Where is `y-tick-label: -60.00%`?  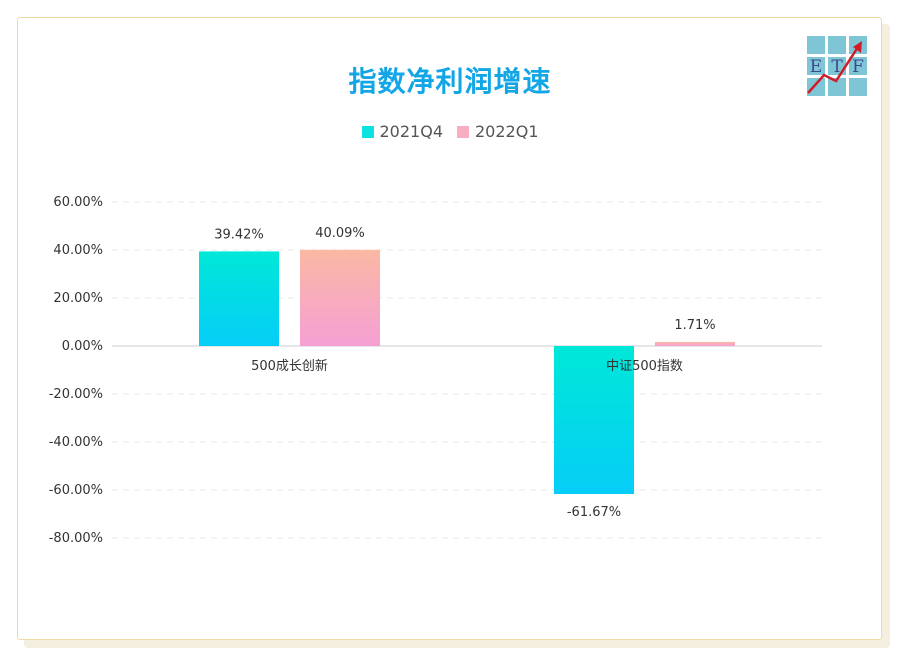 y-tick-label: -60.00% is located at coordinates (76, 490).